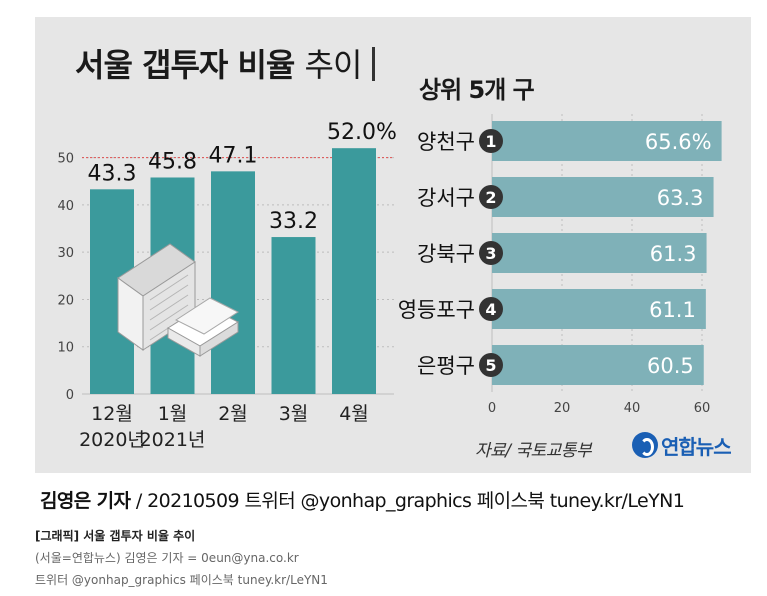 The height and width of the screenshot is (596, 767). I want to click on district-label: 은평구, so click(446, 366).